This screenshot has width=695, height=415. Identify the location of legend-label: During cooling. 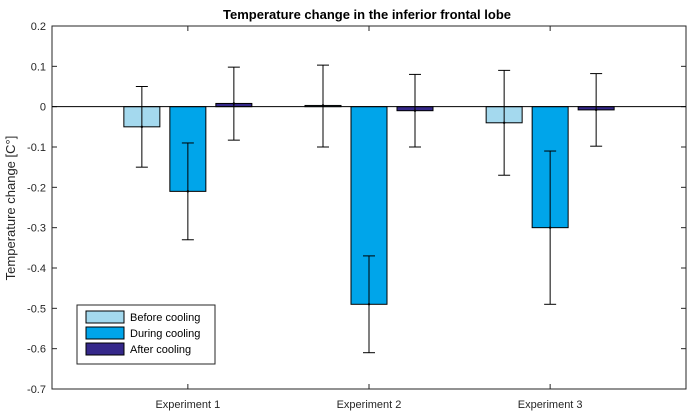
(165, 334).